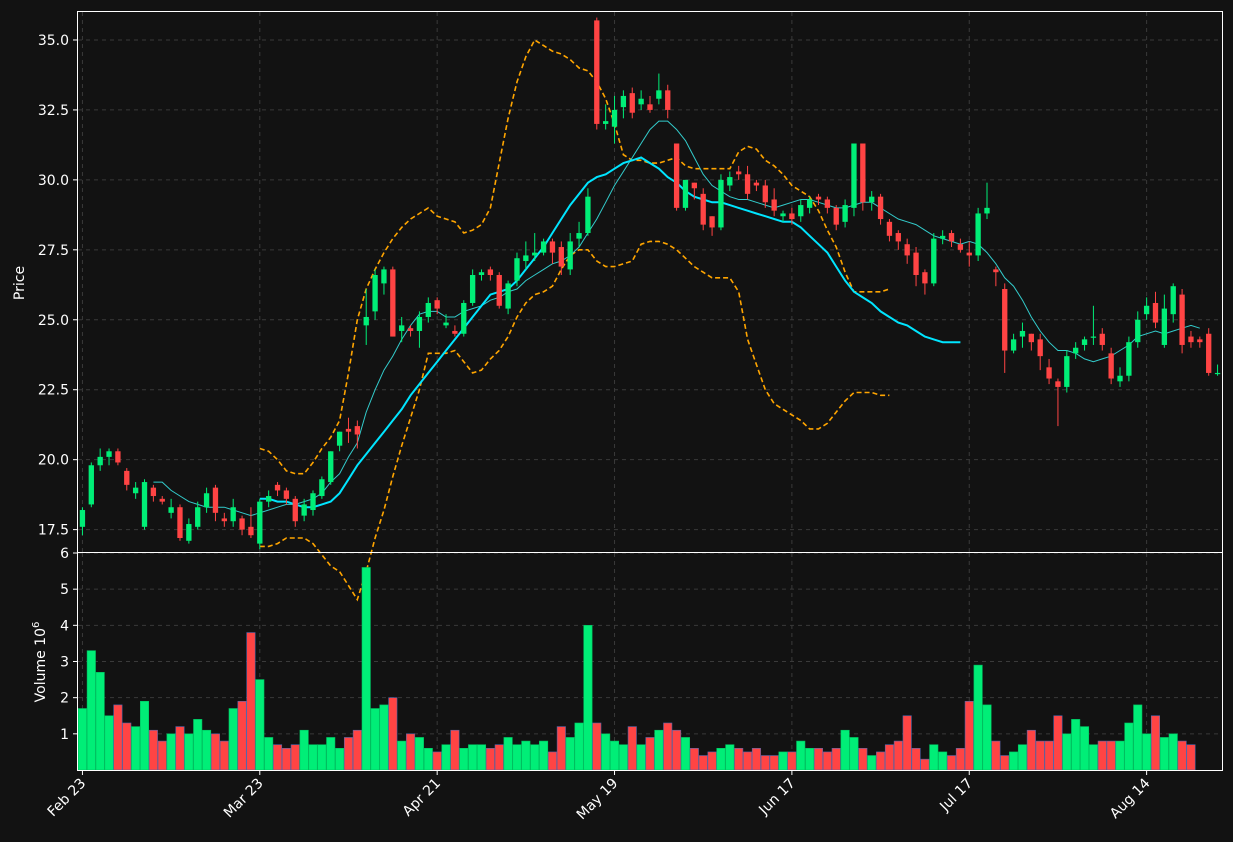 The image size is (1233, 842). I want to click on price-y-axis: 17.5 20.0 22.5 25.0 27.5 30.0 32.5 35.0, so click(58, 286).